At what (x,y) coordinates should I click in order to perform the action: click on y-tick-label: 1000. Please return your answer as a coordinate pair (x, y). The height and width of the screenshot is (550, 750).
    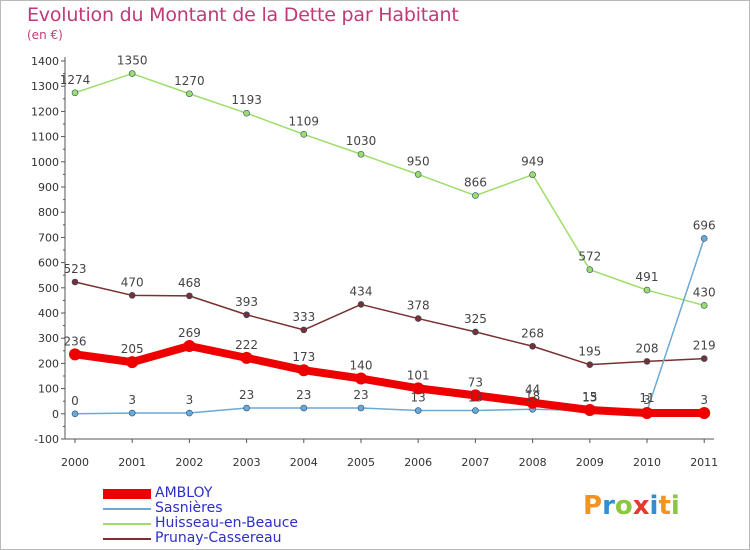
    Looking at the image, I should click on (45, 162).